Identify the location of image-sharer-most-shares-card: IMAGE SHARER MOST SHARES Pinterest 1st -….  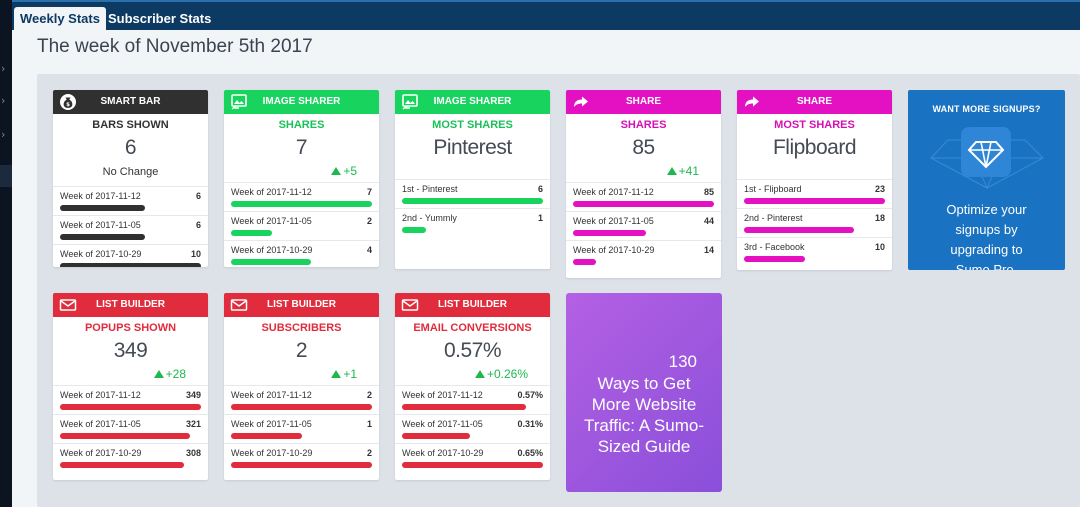
(472, 179).